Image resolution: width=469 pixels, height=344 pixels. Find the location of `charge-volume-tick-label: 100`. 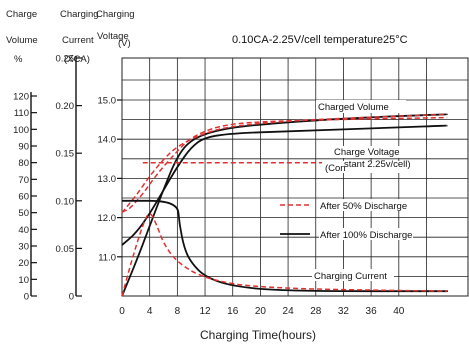

charge-volume-tick-label: 100 is located at coordinates (21, 130).